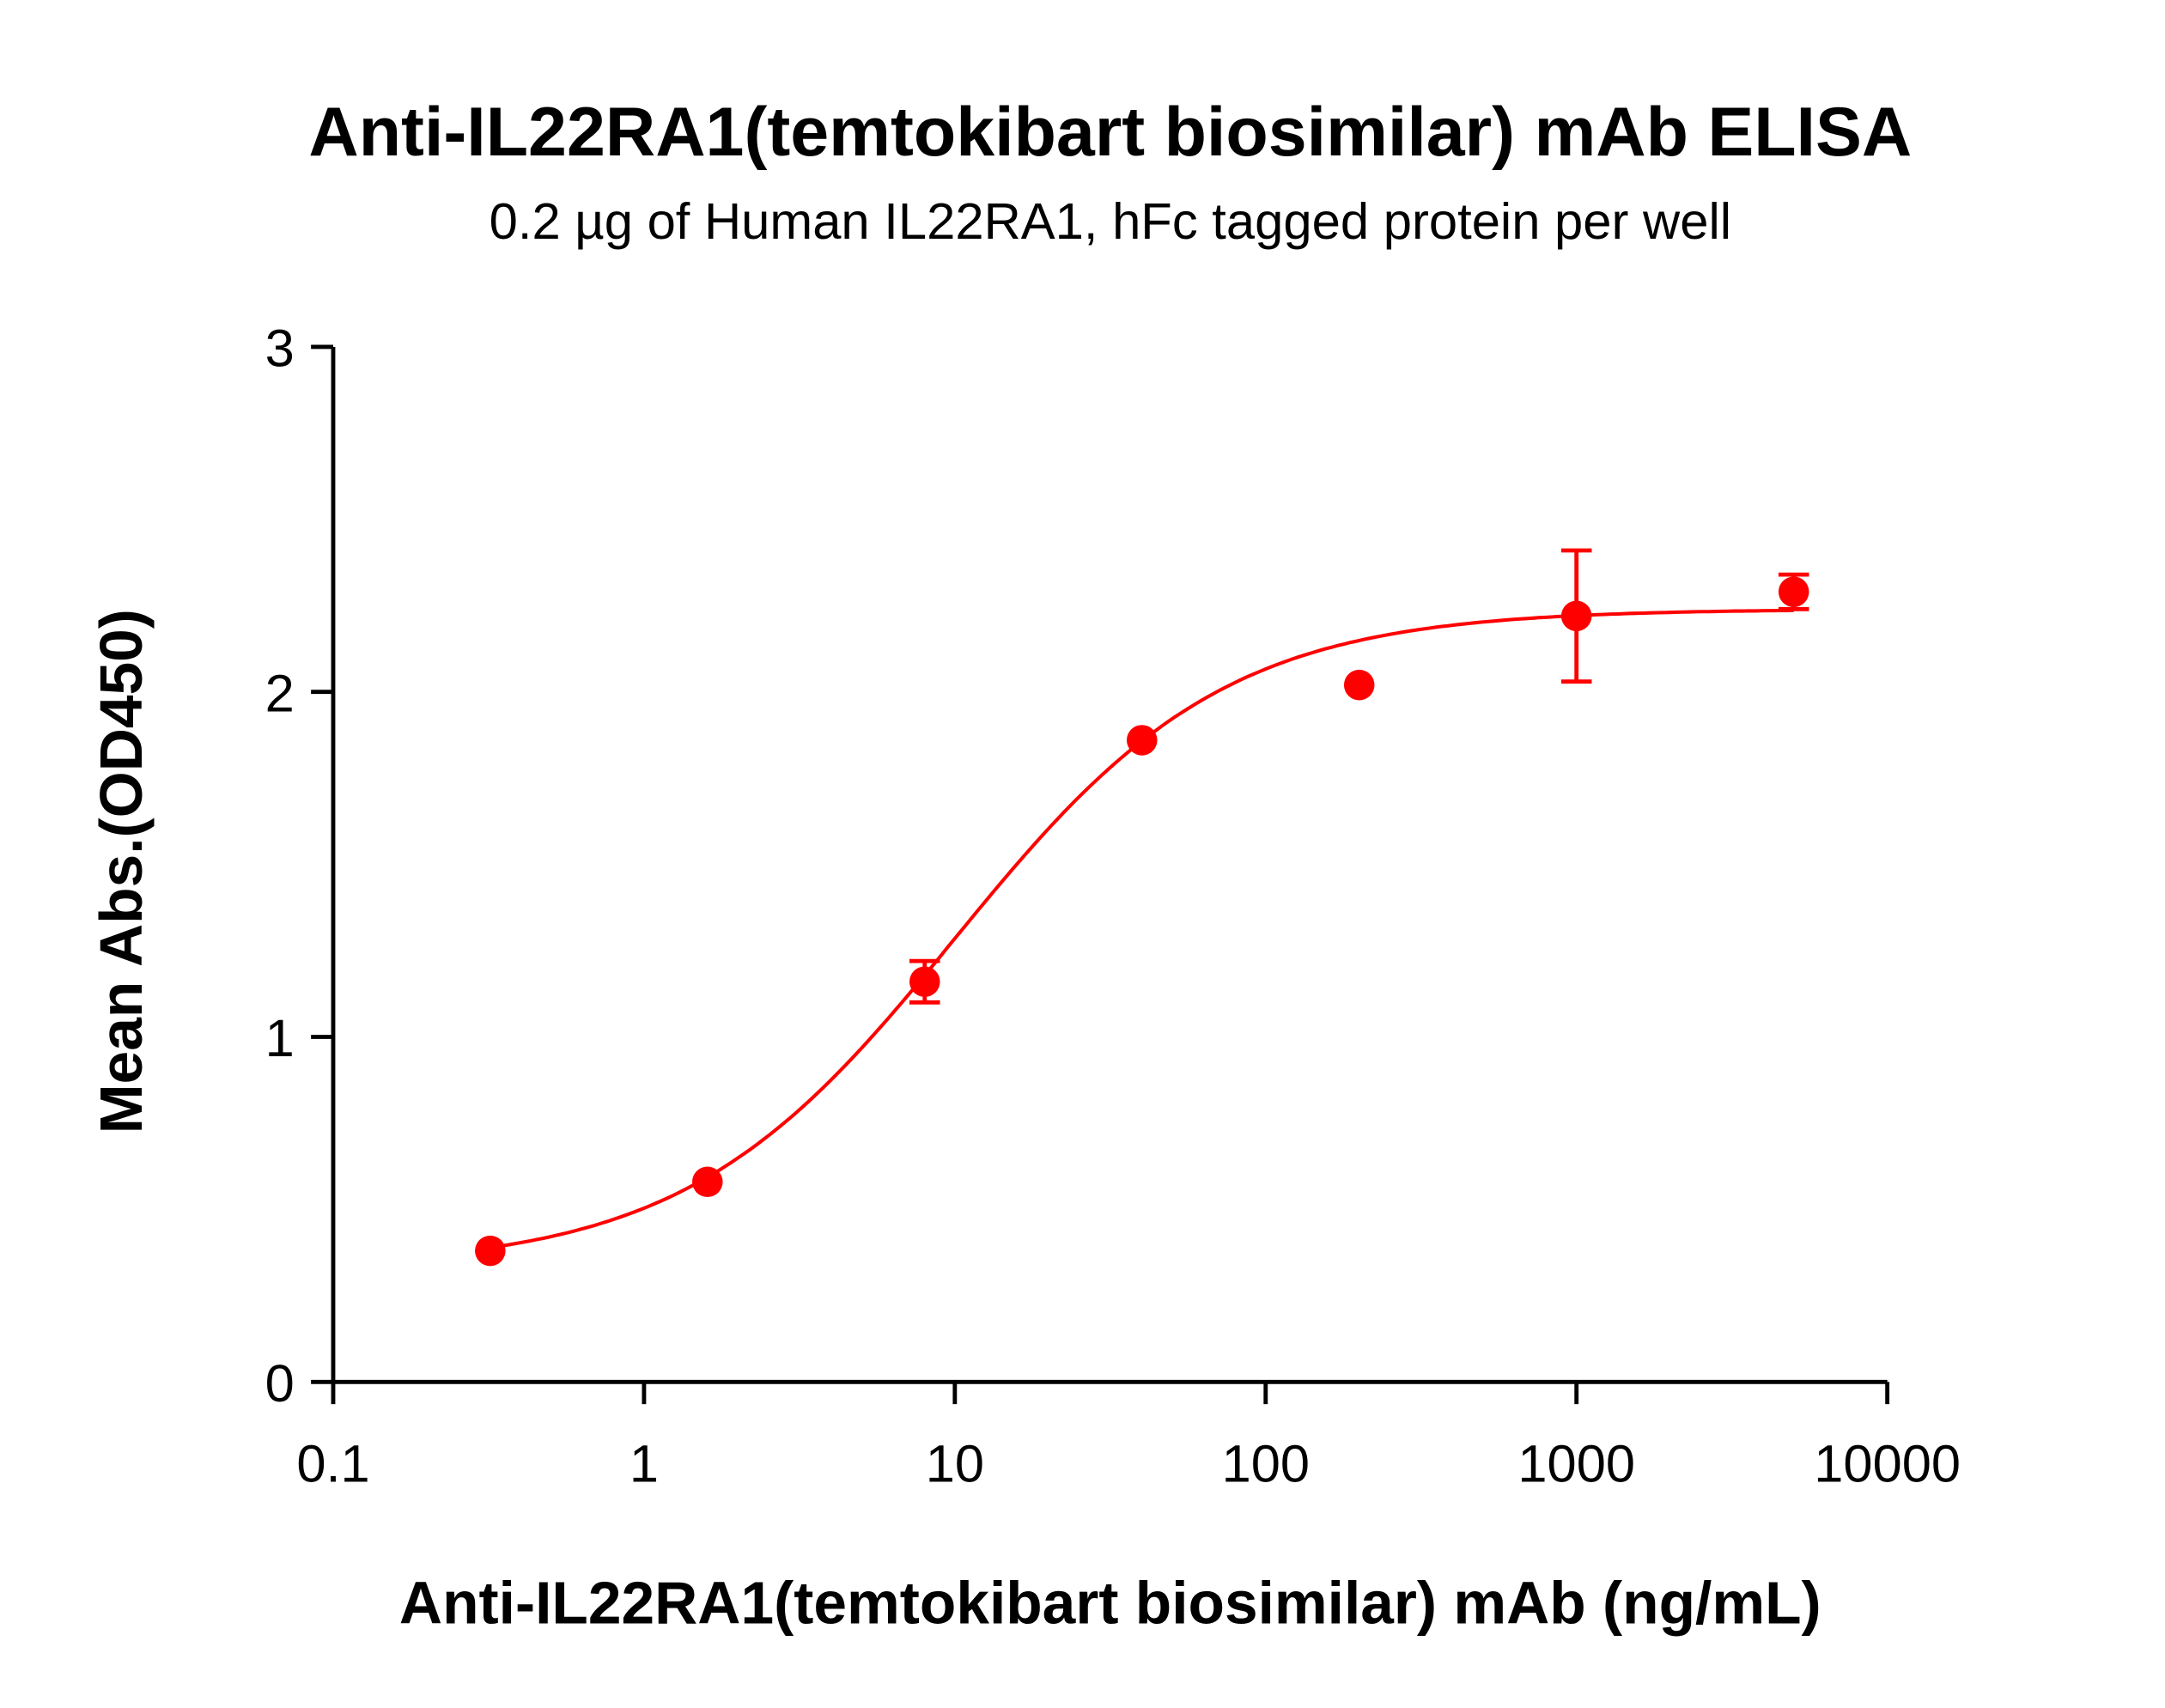 This screenshot has width=2165, height=1708. What do you see at coordinates (955, 1464) in the screenshot?
I see `x-tick-label: 10` at bounding box center [955, 1464].